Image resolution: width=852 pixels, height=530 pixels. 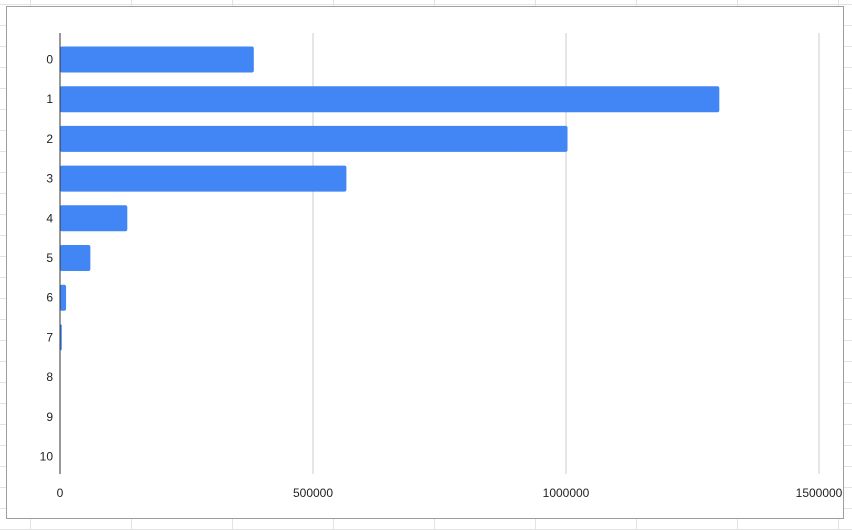 I want to click on y-tick-label: 2, so click(x=49, y=139).